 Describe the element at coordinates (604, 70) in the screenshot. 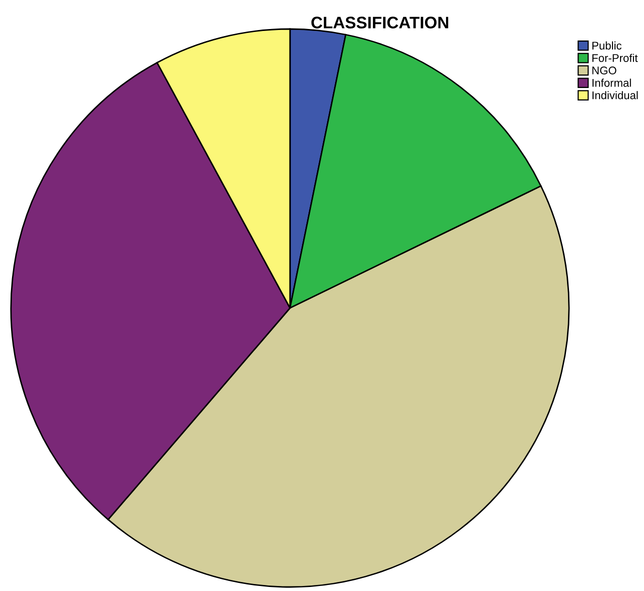

I see `legend-label: NGO` at that location.